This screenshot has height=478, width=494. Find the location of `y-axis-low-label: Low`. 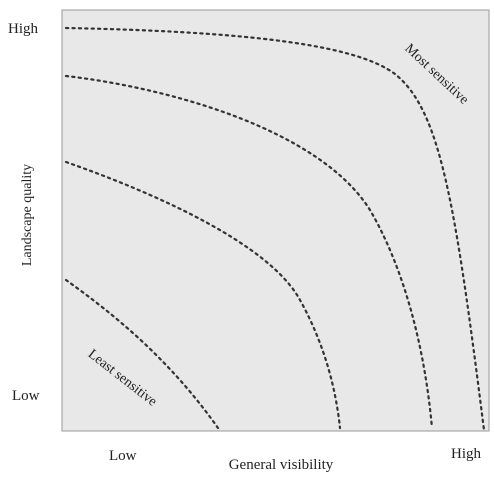

y-axis-low-label: Low is located at coordinates (26, 396).